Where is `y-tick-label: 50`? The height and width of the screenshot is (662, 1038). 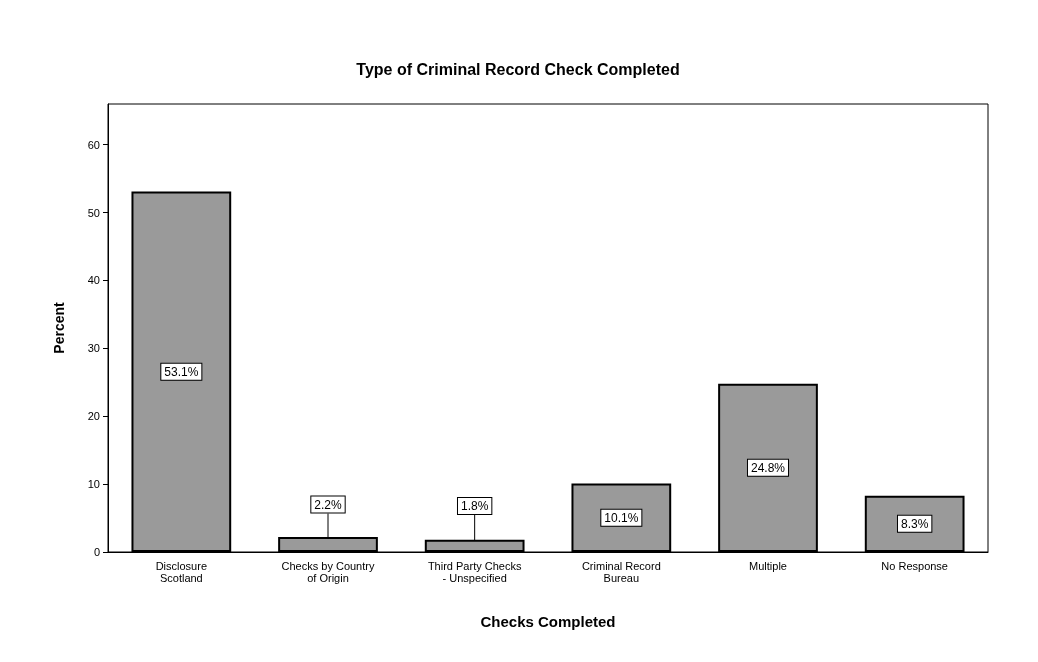 y-tick-label: 50 is located at coordinates (93, 212).